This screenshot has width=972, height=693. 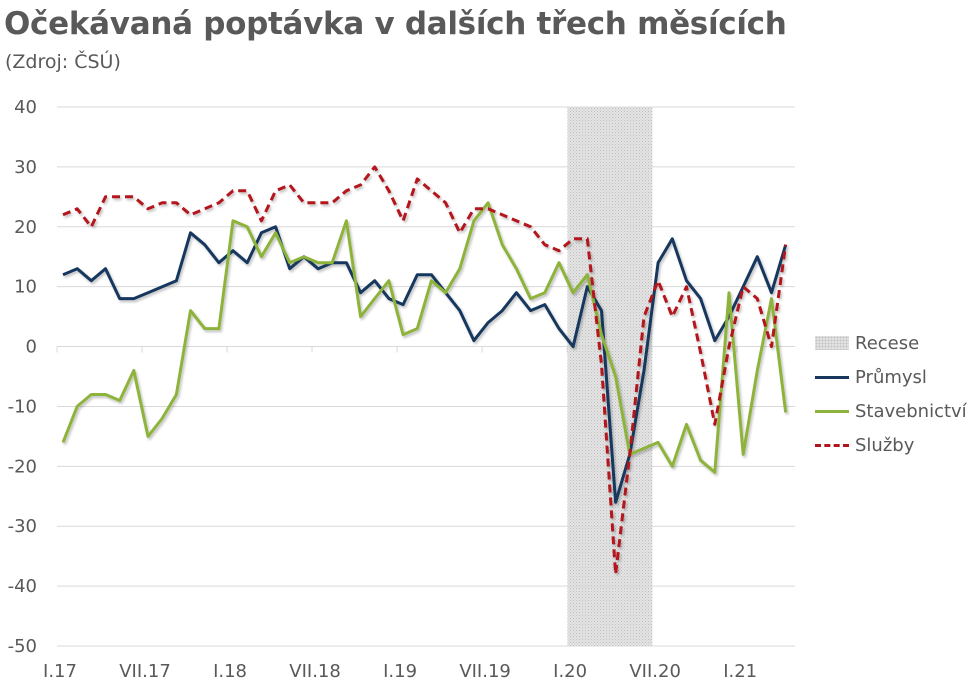 What do you see at coordinates (22, 466) in the screenshot?
I see `y-tick-label: -20` at bounding box center [22, 466].